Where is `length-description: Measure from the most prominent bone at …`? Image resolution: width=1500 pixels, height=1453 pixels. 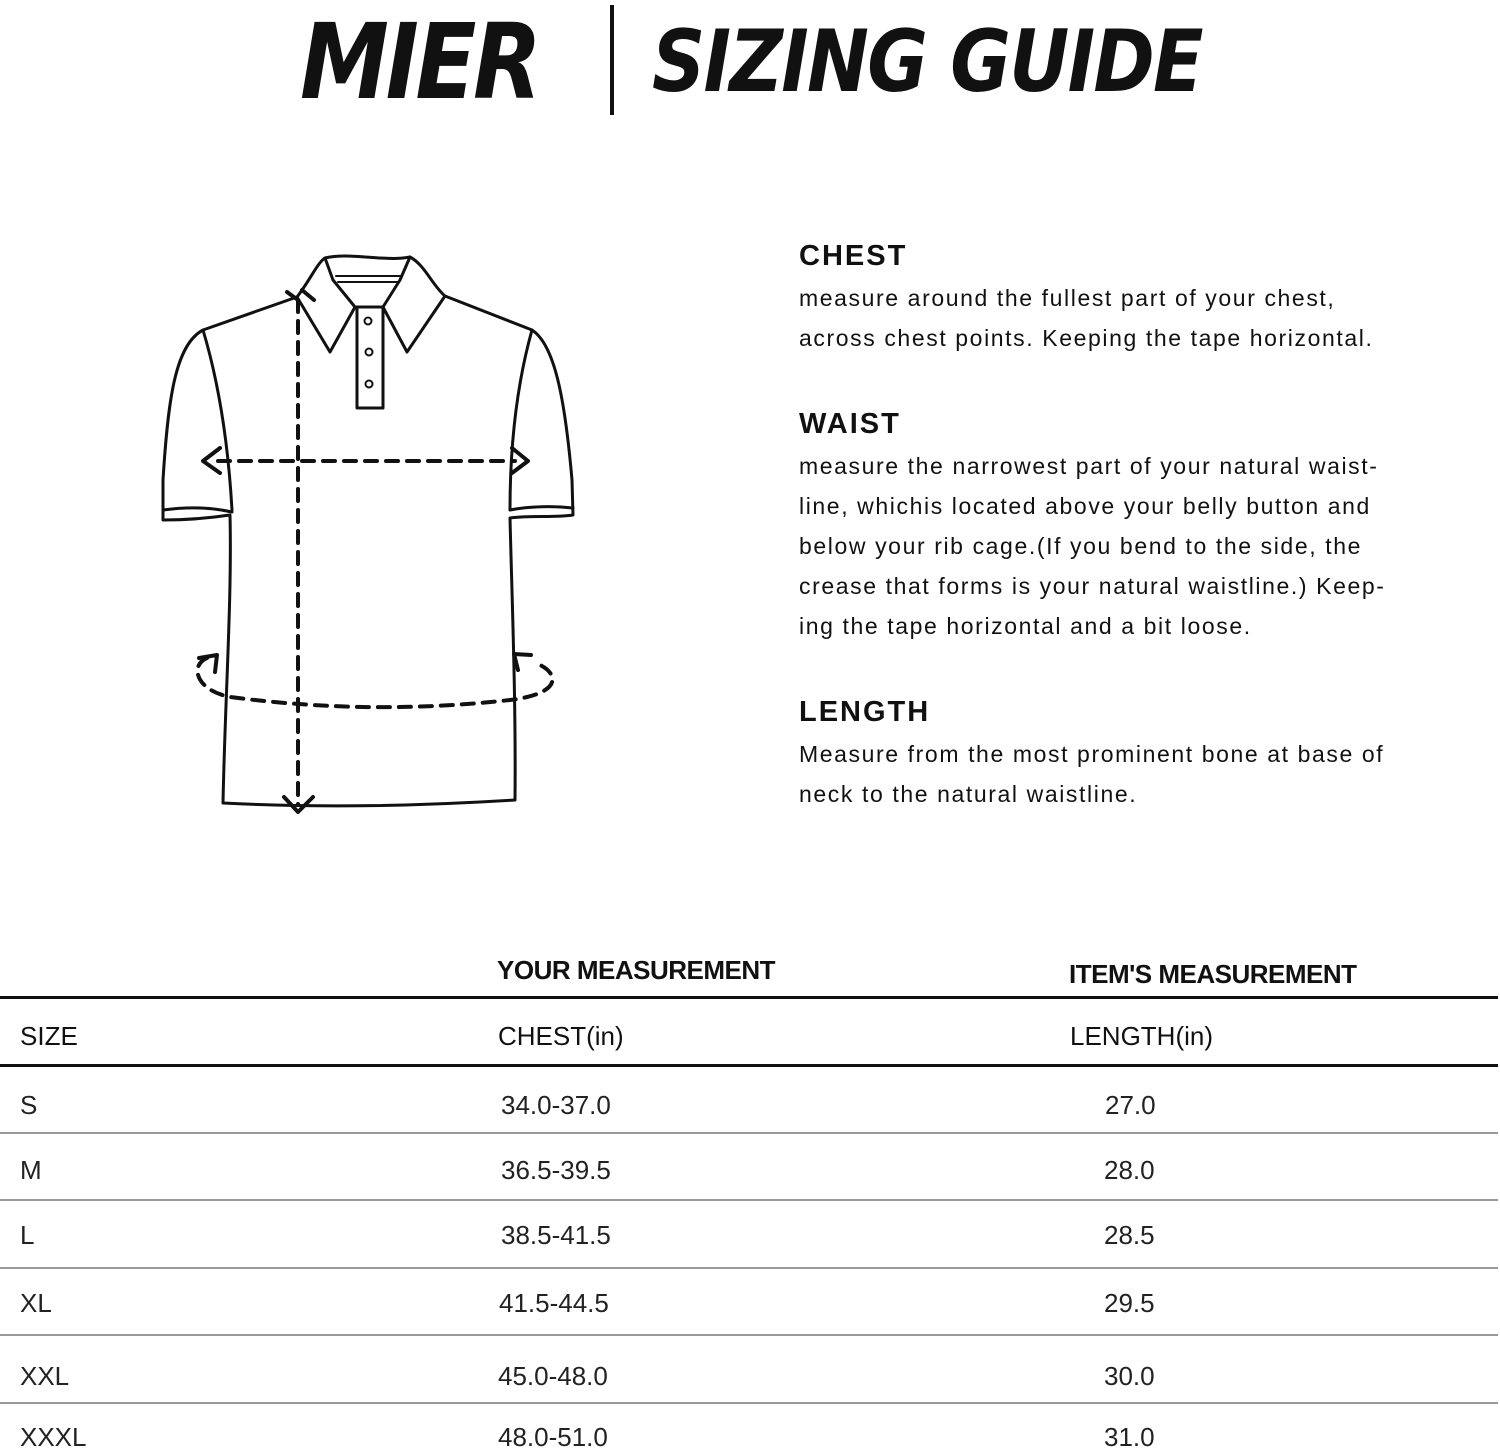
length-description: Measure from the most prominent bone at … is located at coordinates (1092, 774).